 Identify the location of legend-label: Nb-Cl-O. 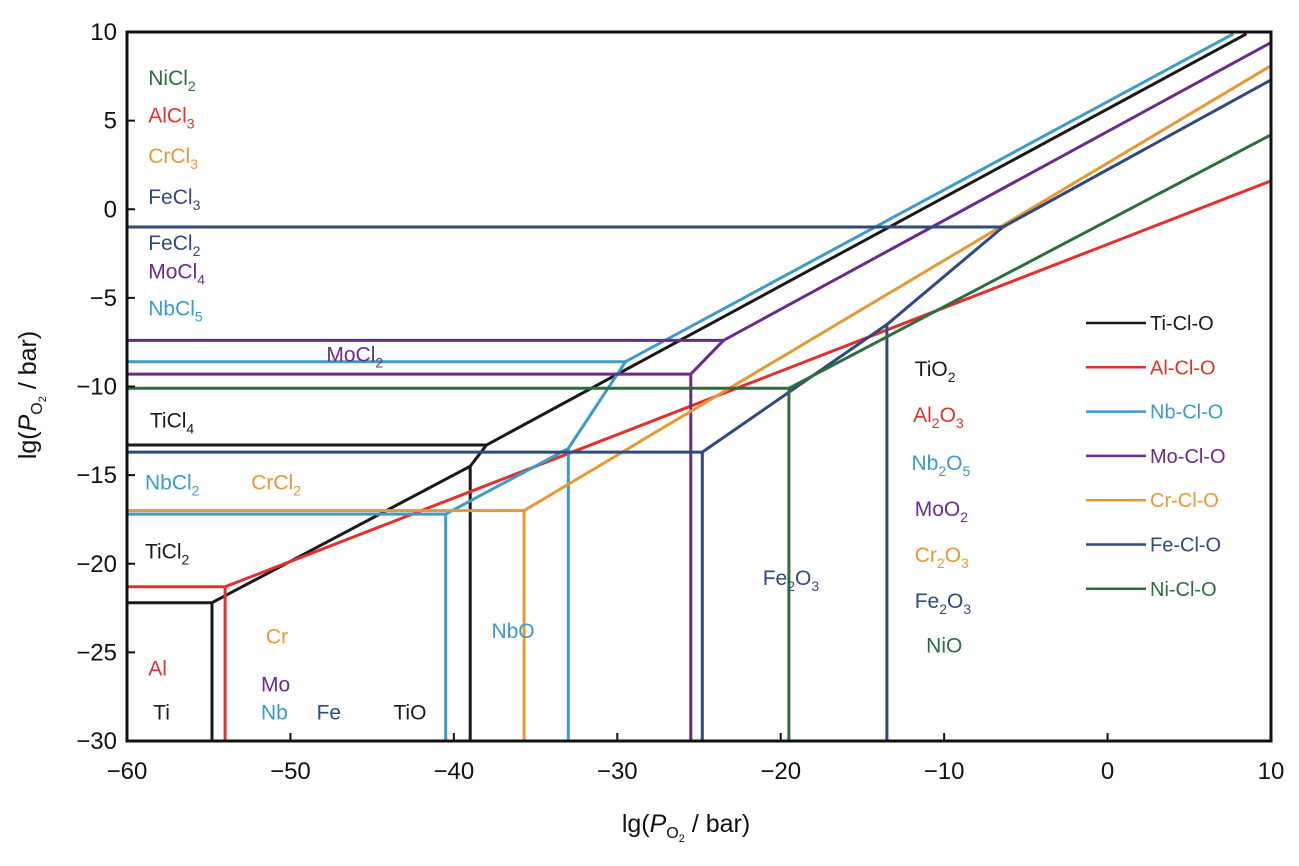
(1186, 413).